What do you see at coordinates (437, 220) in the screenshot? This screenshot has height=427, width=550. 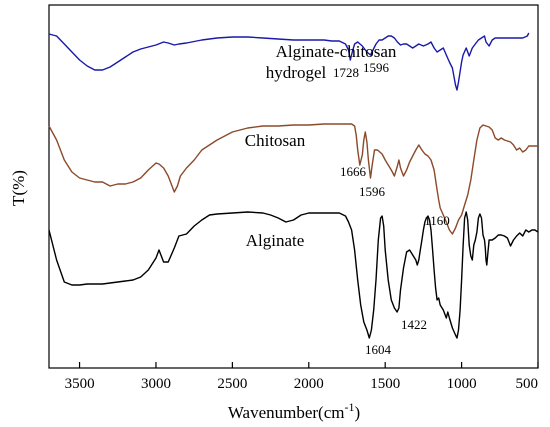 I see `peak-label-alginate-1160: 1160` at bounding box center [437, 220].